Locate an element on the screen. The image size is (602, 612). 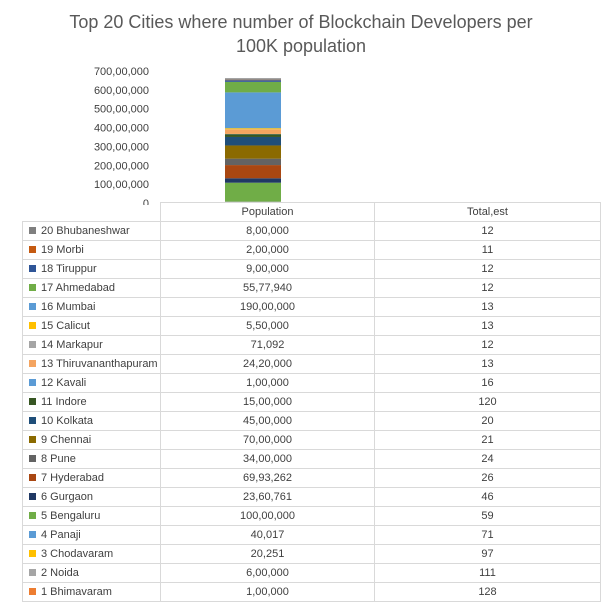
table-row: 8 Pune 34,00,000 24 is located at coordinates (311, 459).